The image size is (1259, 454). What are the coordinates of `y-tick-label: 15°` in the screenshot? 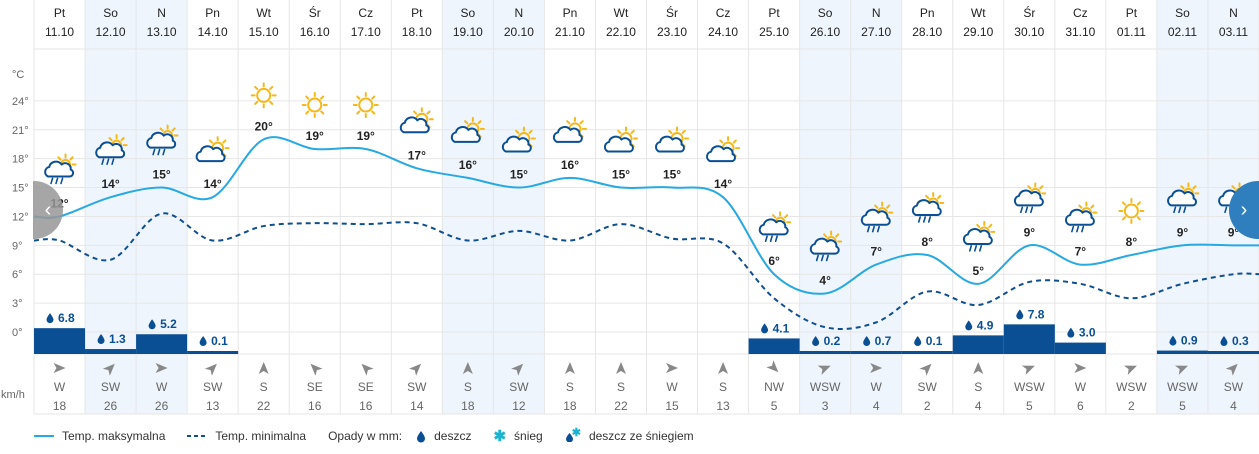 It's located at (20, 189).